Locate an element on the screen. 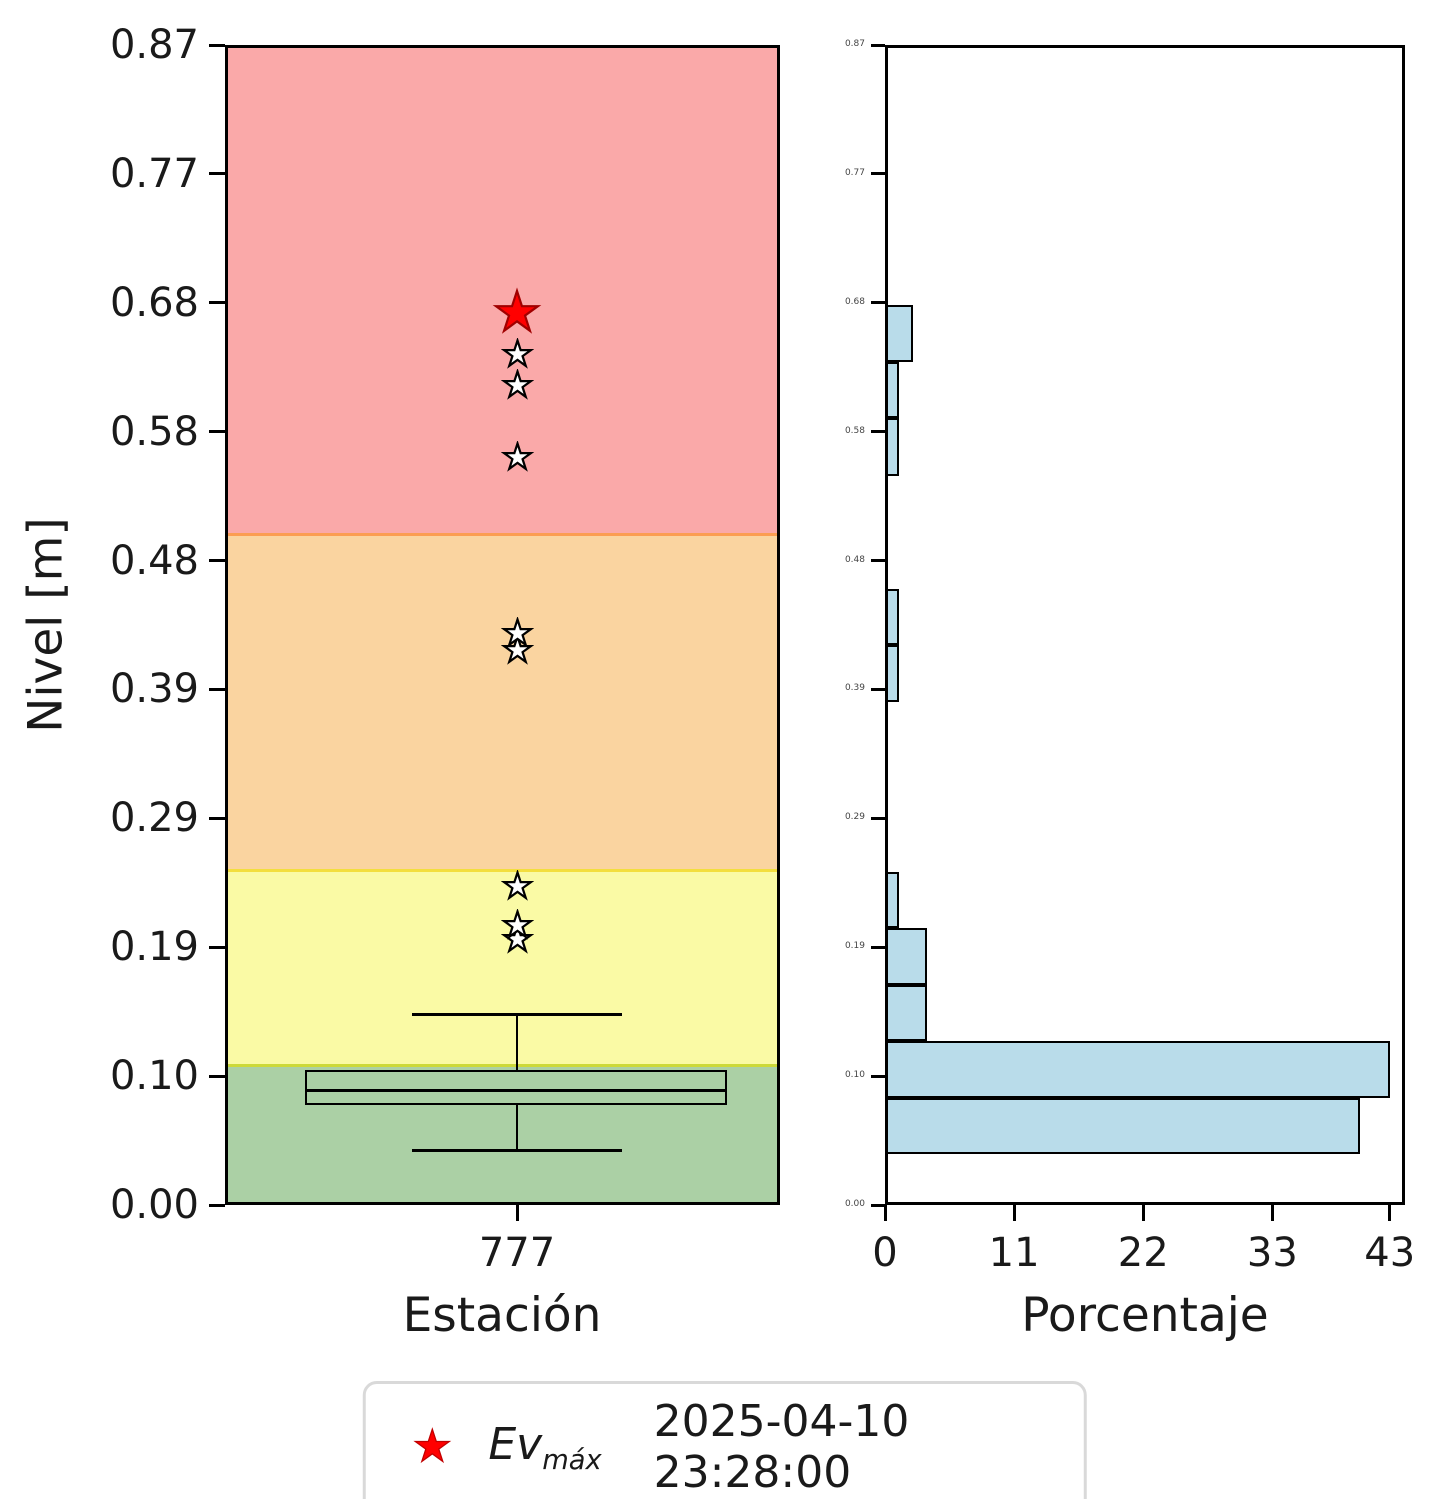 The width and height of the screenshot is (1449, 1499). left-y-tick-label: 0.58 is located at coordinates (154, 431).